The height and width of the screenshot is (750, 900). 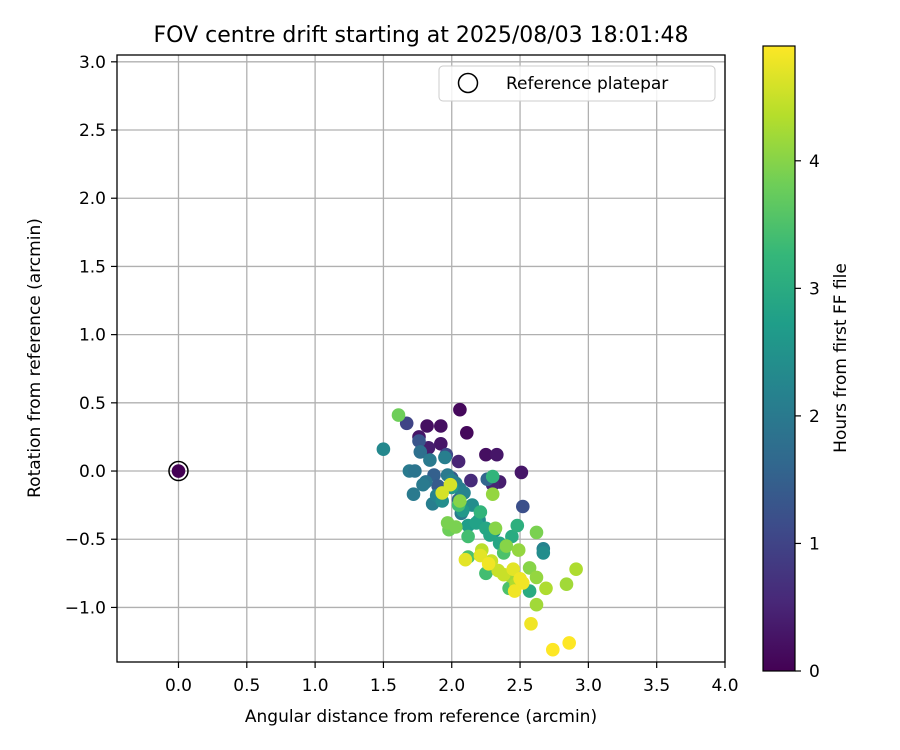 What do you see at coordinates (92, 267) in the screenshot?
I see `y-tick-label: 1.5` at bounding box center [92, 267].